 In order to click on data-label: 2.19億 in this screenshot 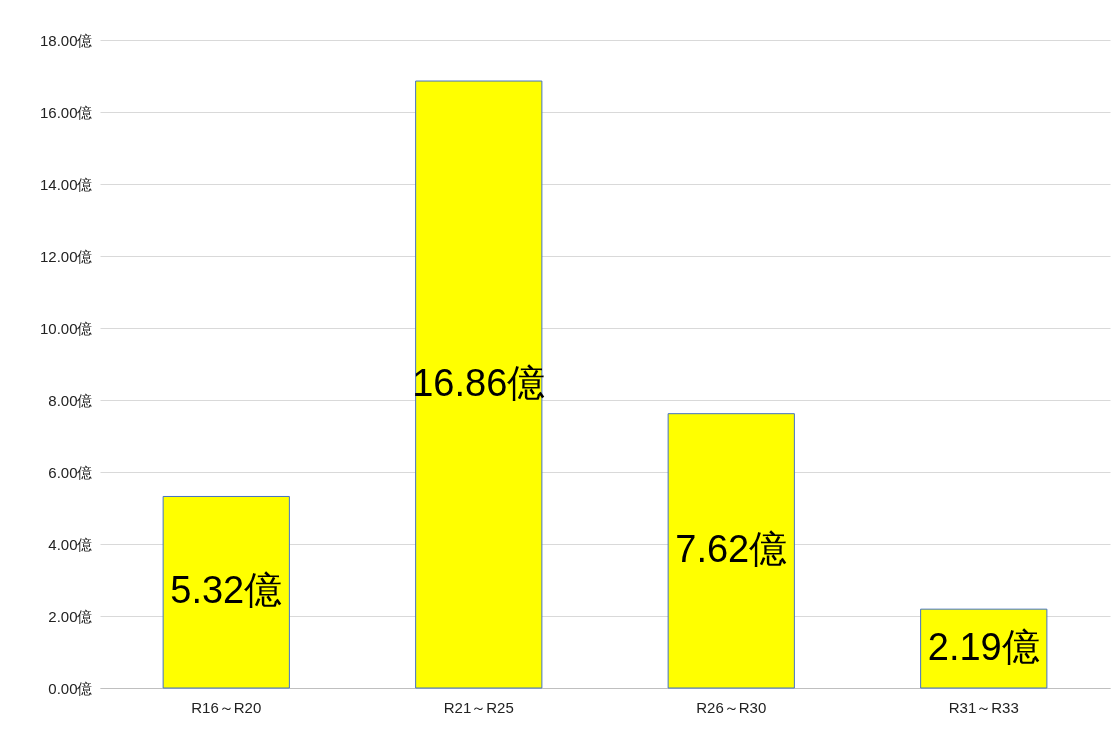, I will do `click(983, 646)`.